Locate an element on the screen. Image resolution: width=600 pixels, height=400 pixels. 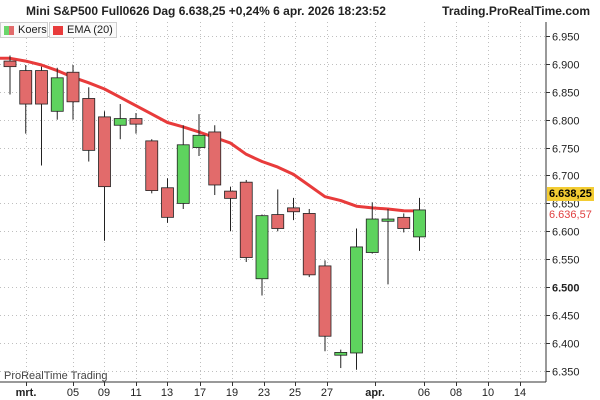
y-tick-label: 6.450 is located at coordinates (566, 317).